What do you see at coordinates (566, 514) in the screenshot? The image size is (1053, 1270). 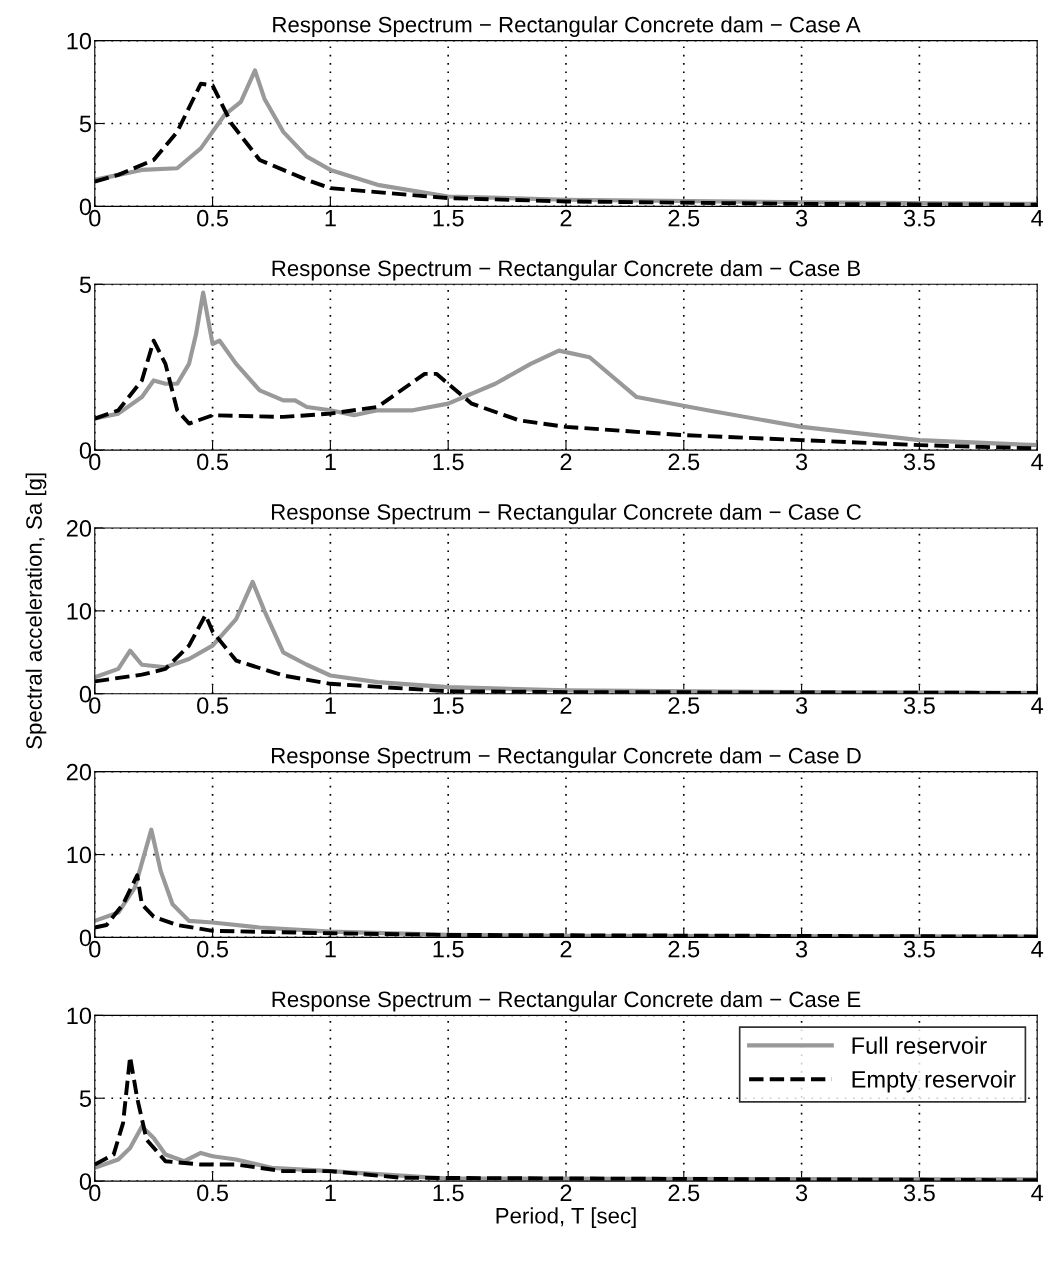 I see `chart-title: Response Spectrum − Rectangular Concrete dam − Case C` at bounding box center [566, 514].